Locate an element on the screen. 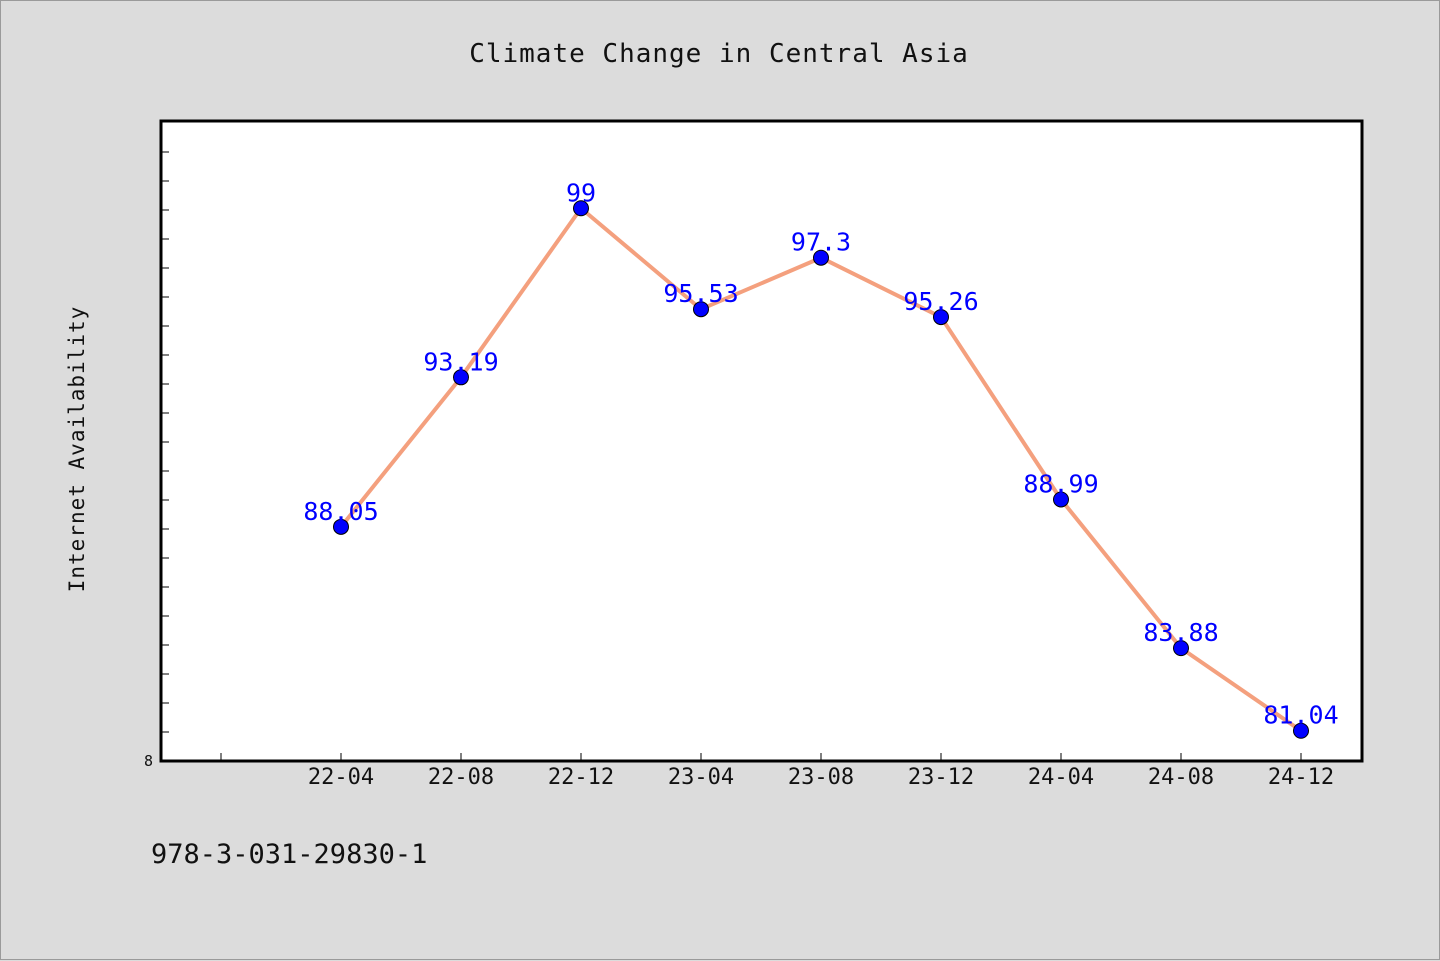 This screenshot has height=961, width=1440. x-tick-label: 24-04 is located at coordinates (1061, 777).